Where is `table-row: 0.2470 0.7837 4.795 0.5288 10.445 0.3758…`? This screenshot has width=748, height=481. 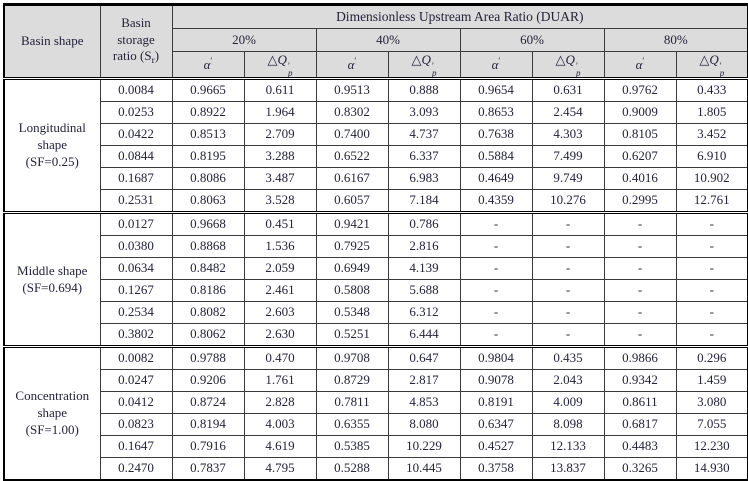 table-row: 0.2470 0.7837 4.795 0.5288 10.445 0.3758… is located at coordinates (376, 469).